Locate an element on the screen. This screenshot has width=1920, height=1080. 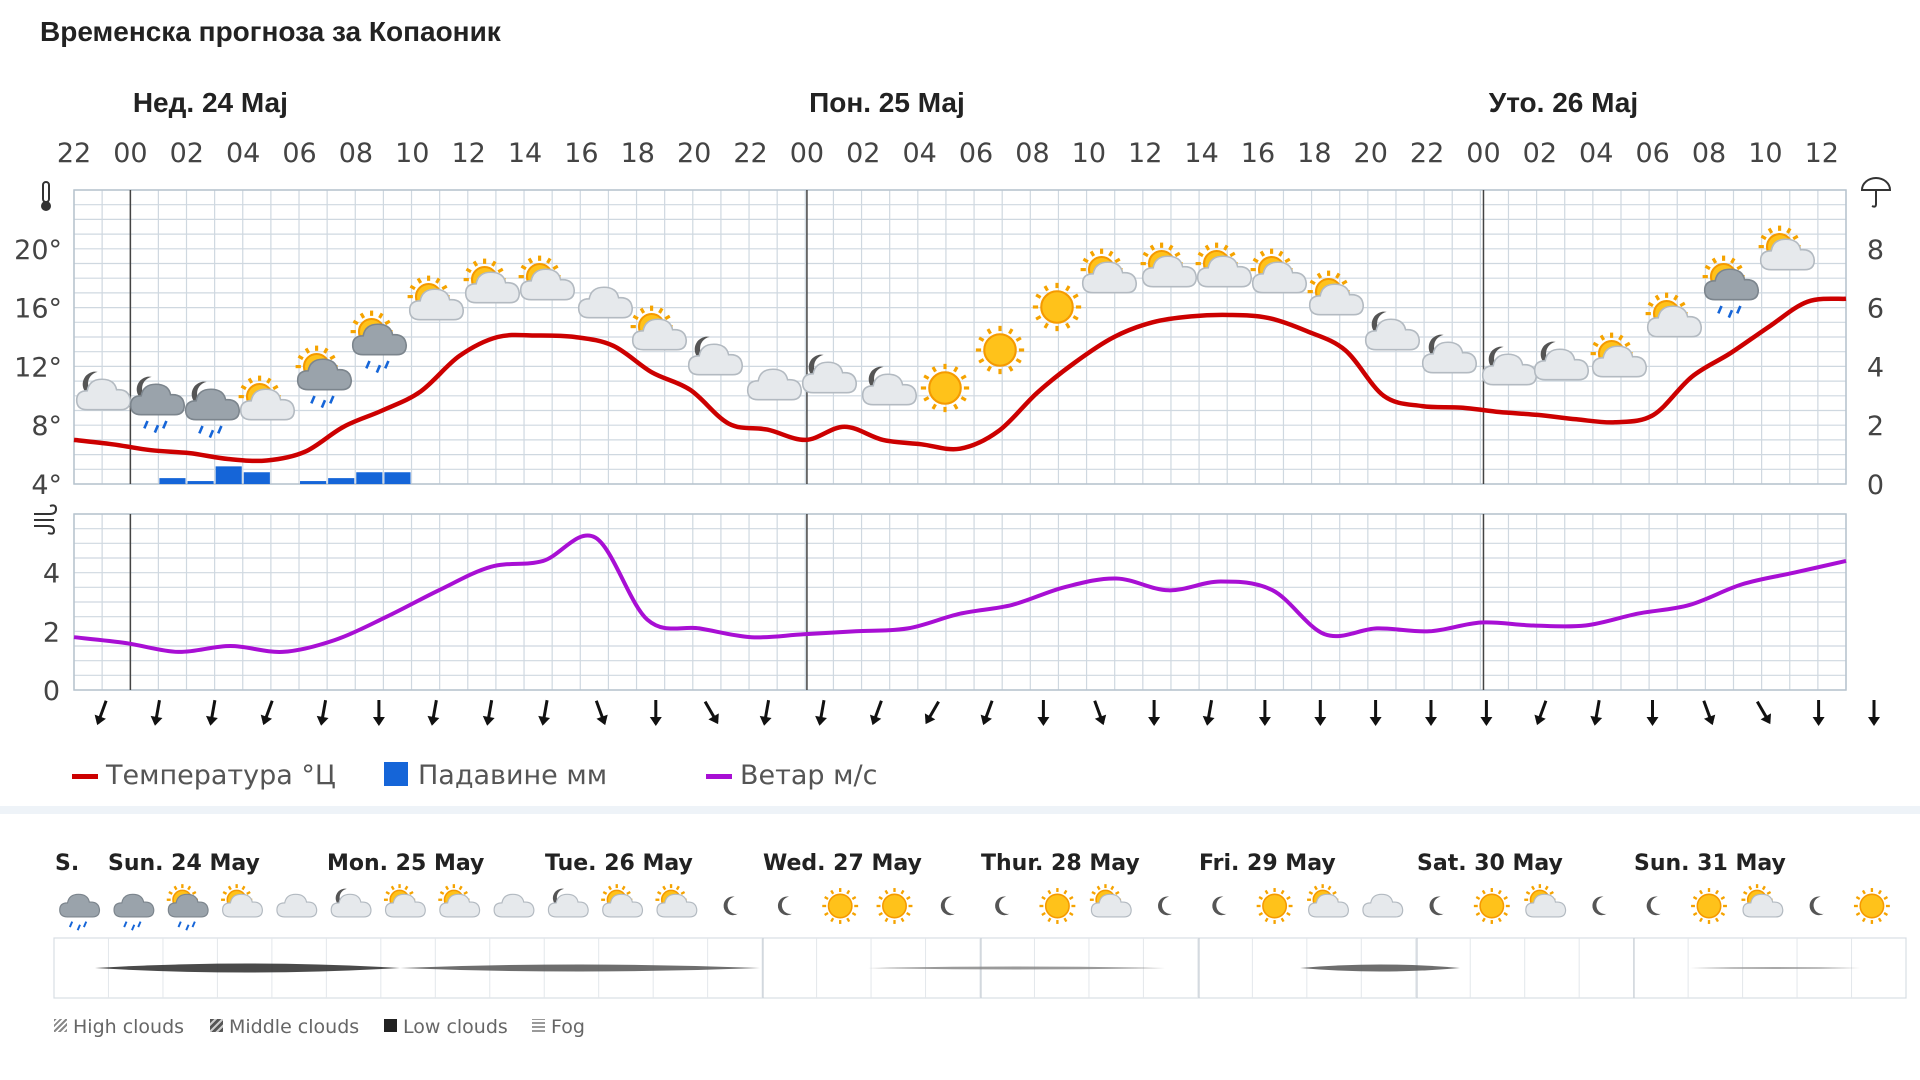
hour-label: 20 is located at coordinates (1371, 153).